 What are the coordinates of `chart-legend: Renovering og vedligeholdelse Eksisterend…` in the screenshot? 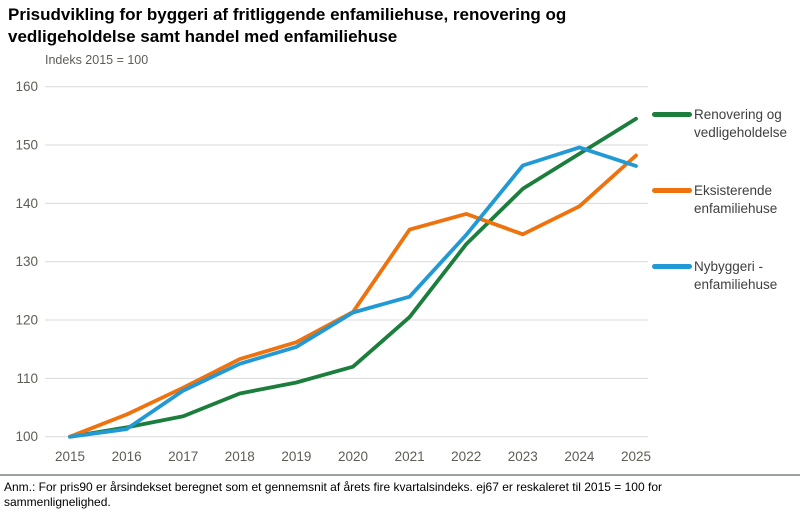 It's located at (725, 220).